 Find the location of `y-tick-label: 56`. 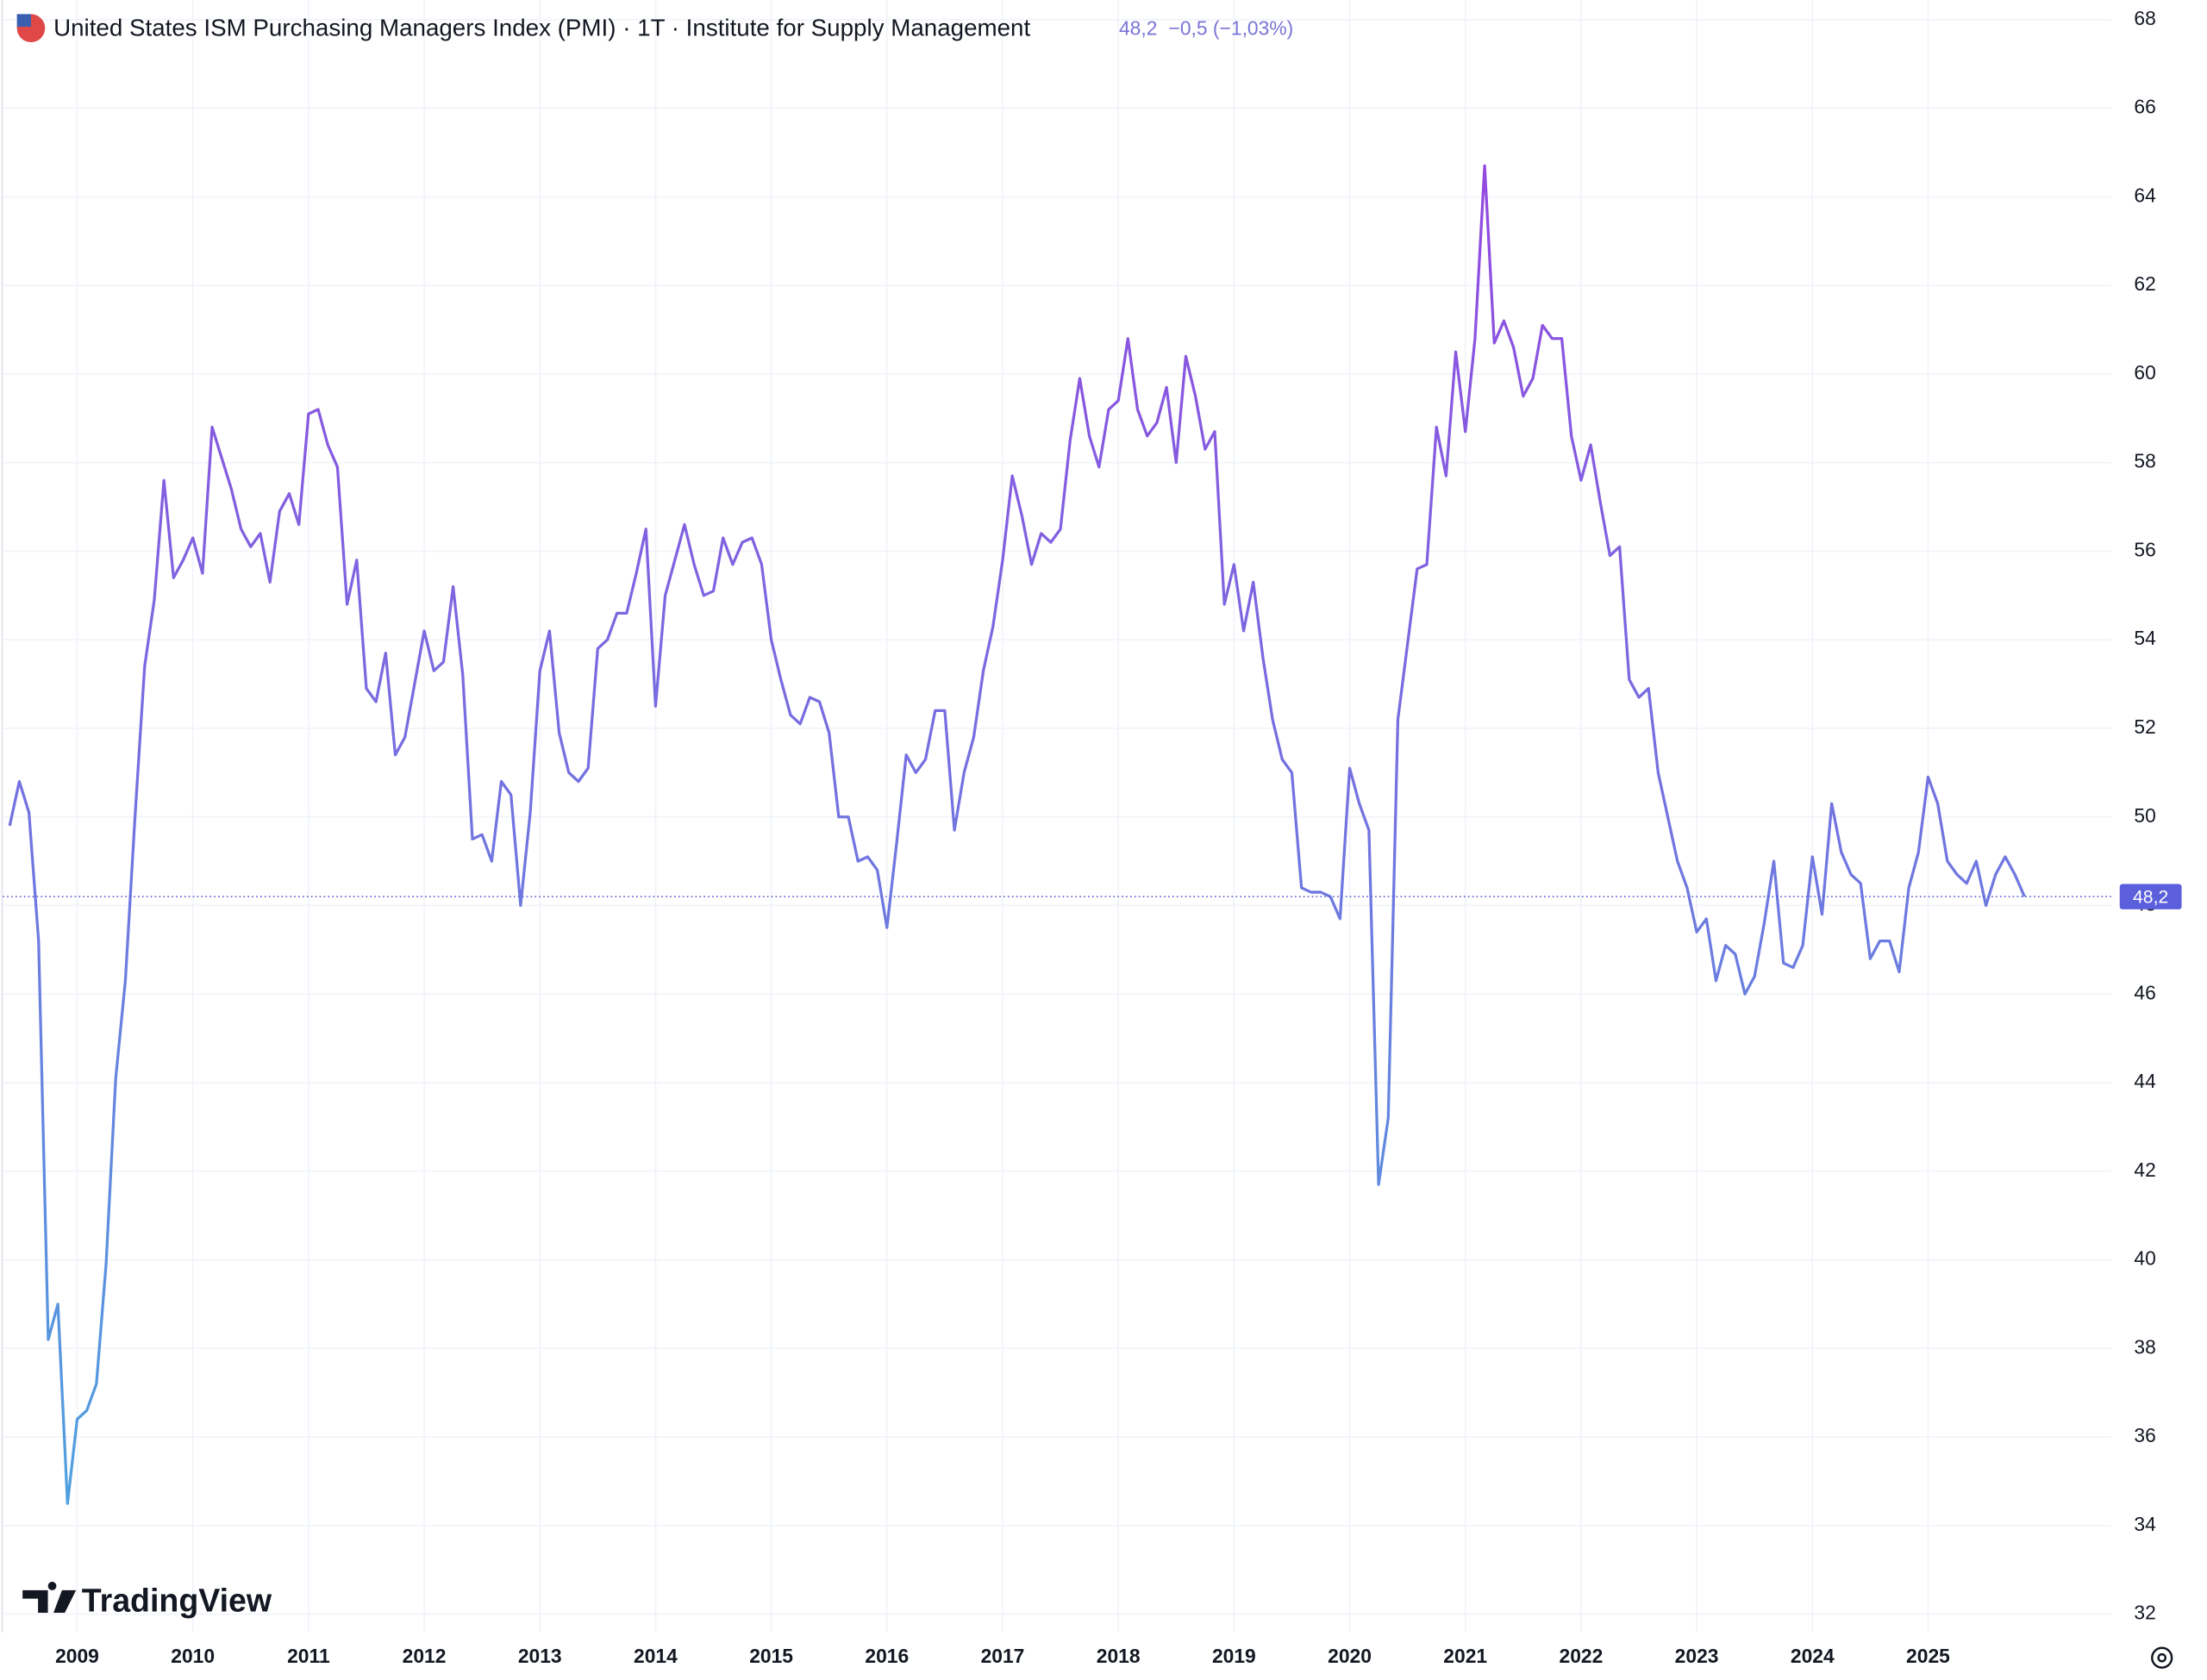

y-tick-label: 56 is located at coordinates (2144, 549).